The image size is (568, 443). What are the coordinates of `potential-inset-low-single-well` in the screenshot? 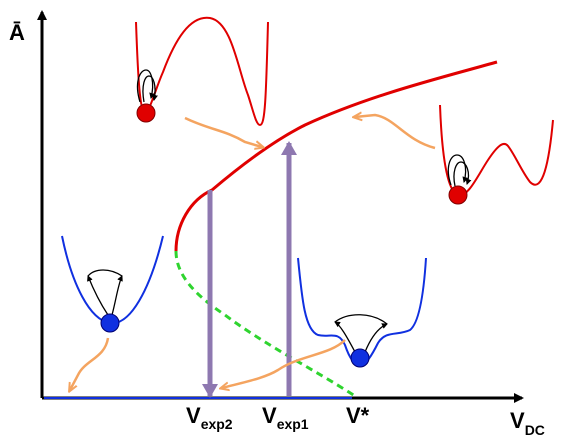 It's located at (112, 284).